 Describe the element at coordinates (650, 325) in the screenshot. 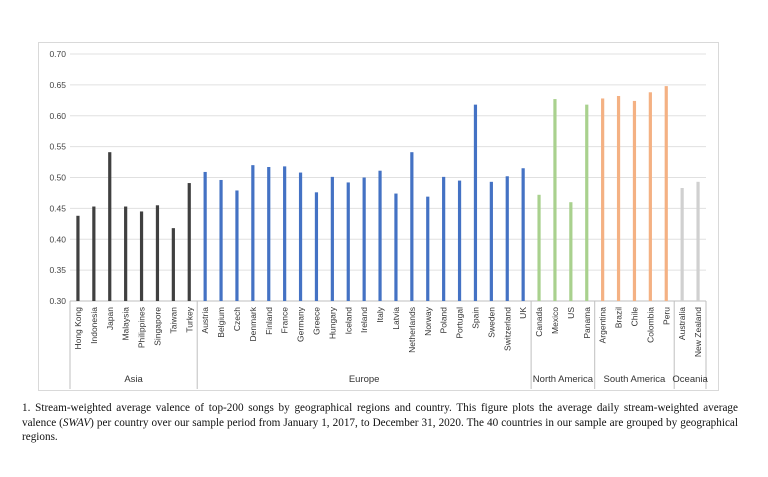

I see `category-label: Colombia` at that location.